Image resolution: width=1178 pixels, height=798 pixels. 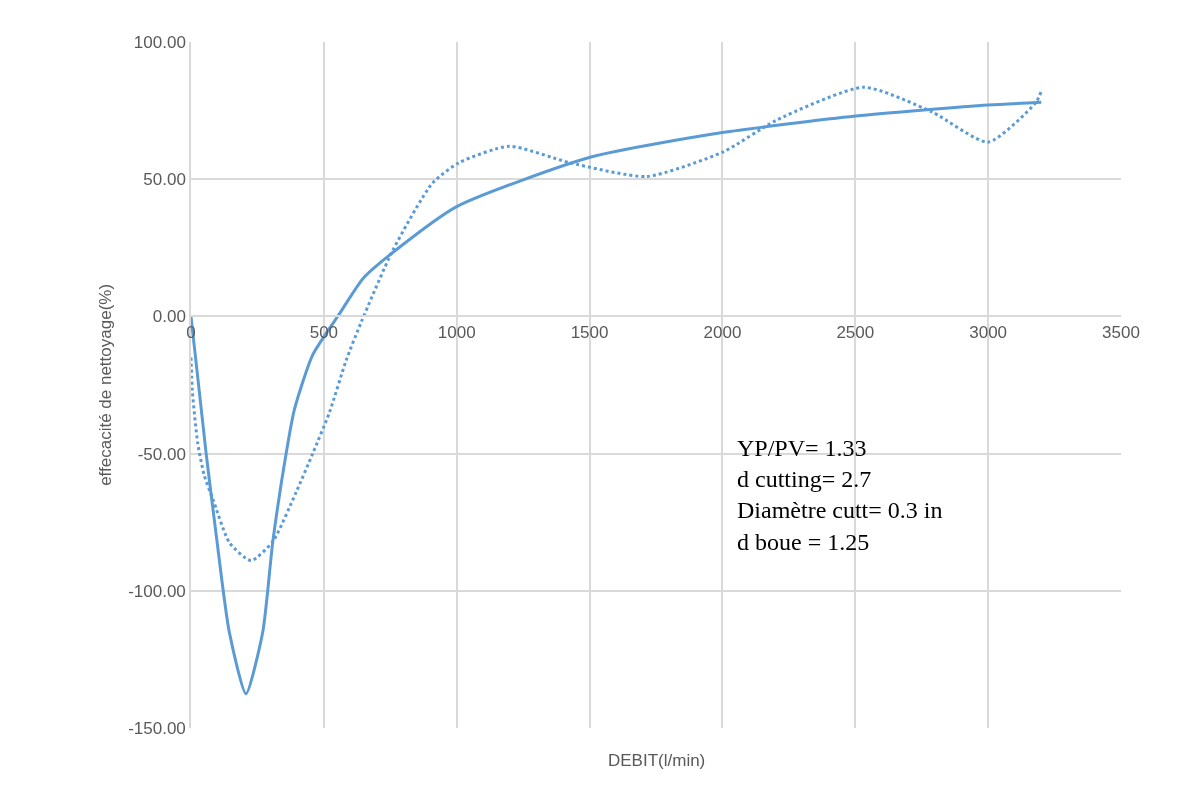 I want to click on x-tick-label: 3500, so click(x=1121, y=332).